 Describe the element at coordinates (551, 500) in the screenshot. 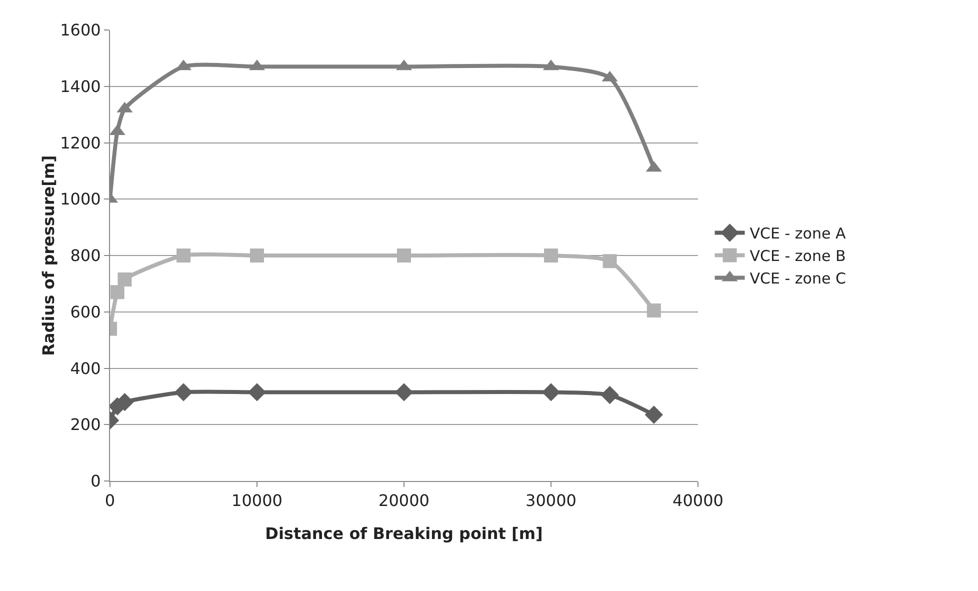

I see `x-tick-label: 30000` at that location.